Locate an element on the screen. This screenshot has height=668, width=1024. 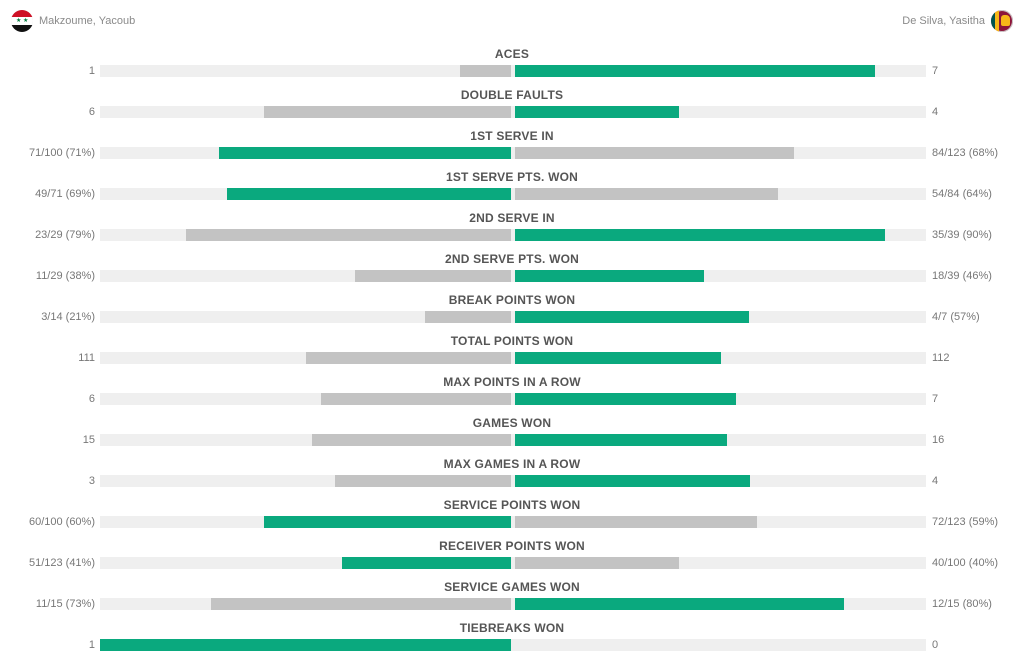
stat-left-value: 11/15 (73%) is located at coordinates (65, 604).